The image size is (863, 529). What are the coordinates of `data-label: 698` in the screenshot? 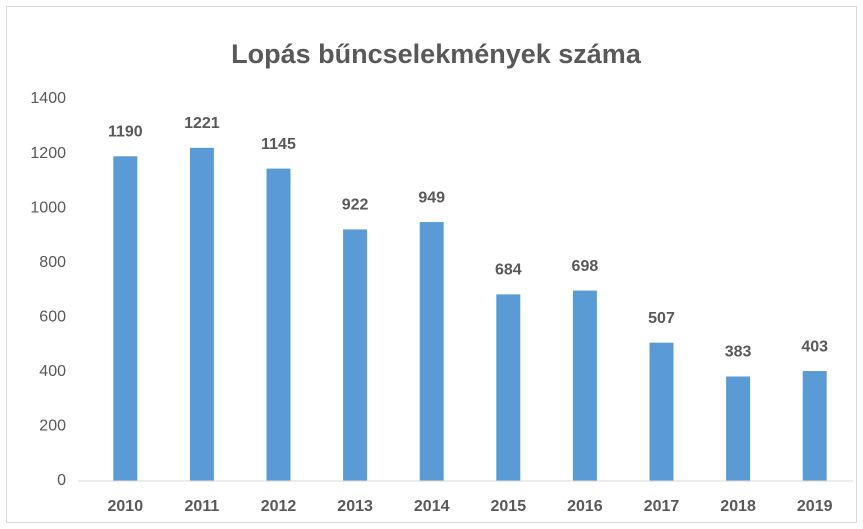 It's located at (585, 266).